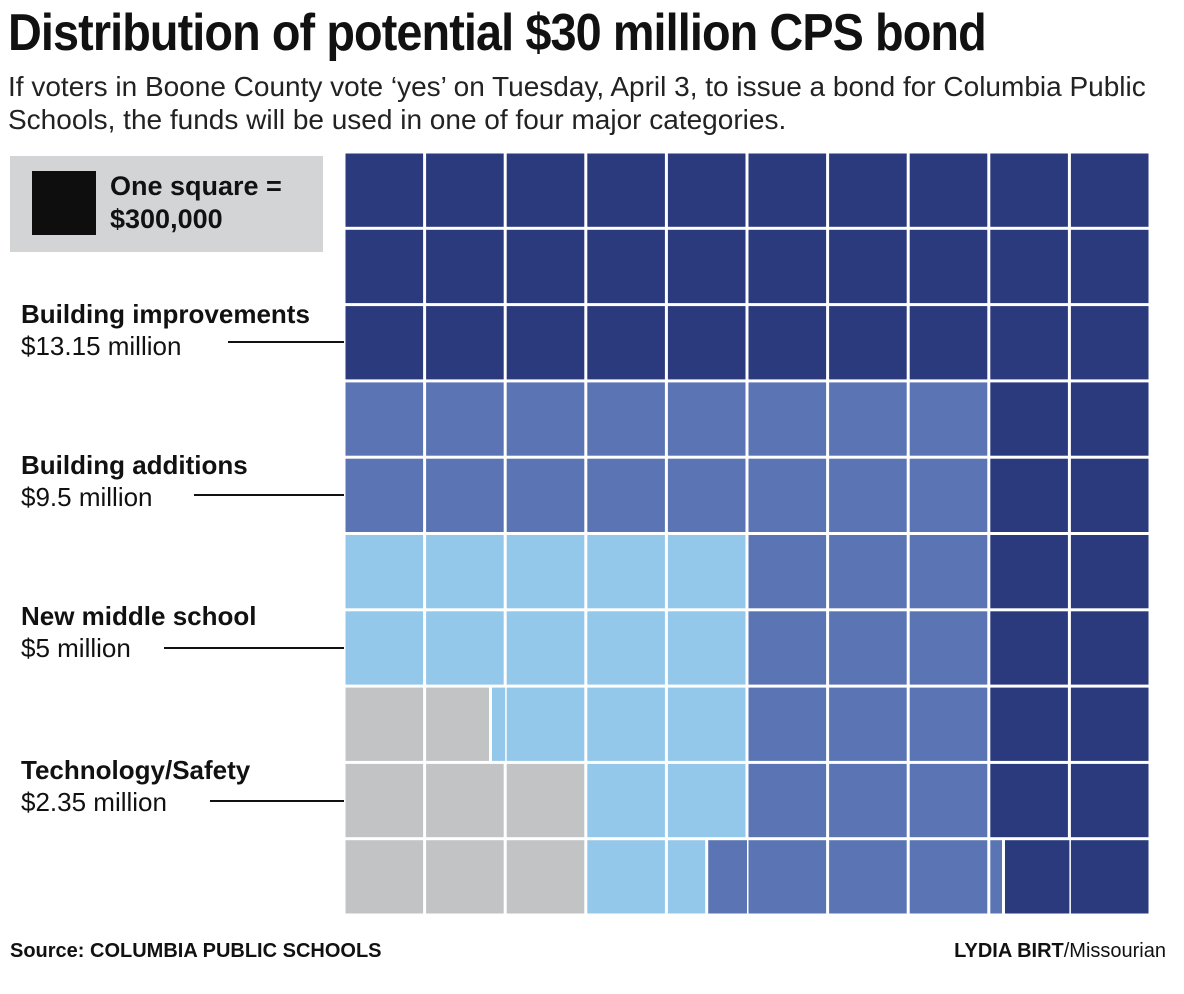 This screenshot has width=1184, height=994. Describe the element at coordinates (64, 203) in the screenshot. I see `legend-swatch` at that location.